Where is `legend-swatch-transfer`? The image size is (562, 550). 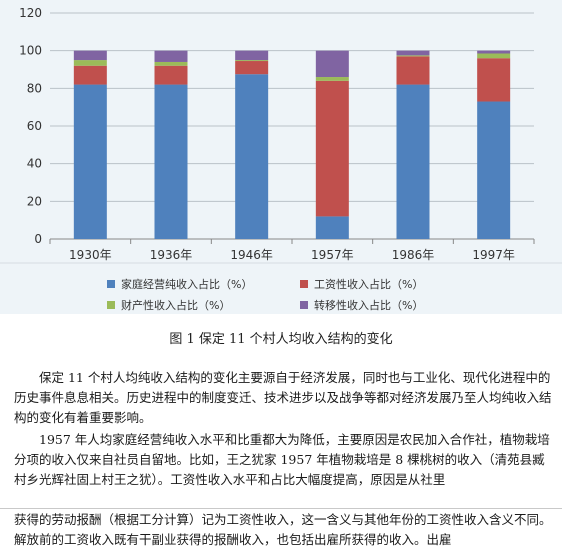 legend-swatch-transfer is located at coordinates (304, 305).